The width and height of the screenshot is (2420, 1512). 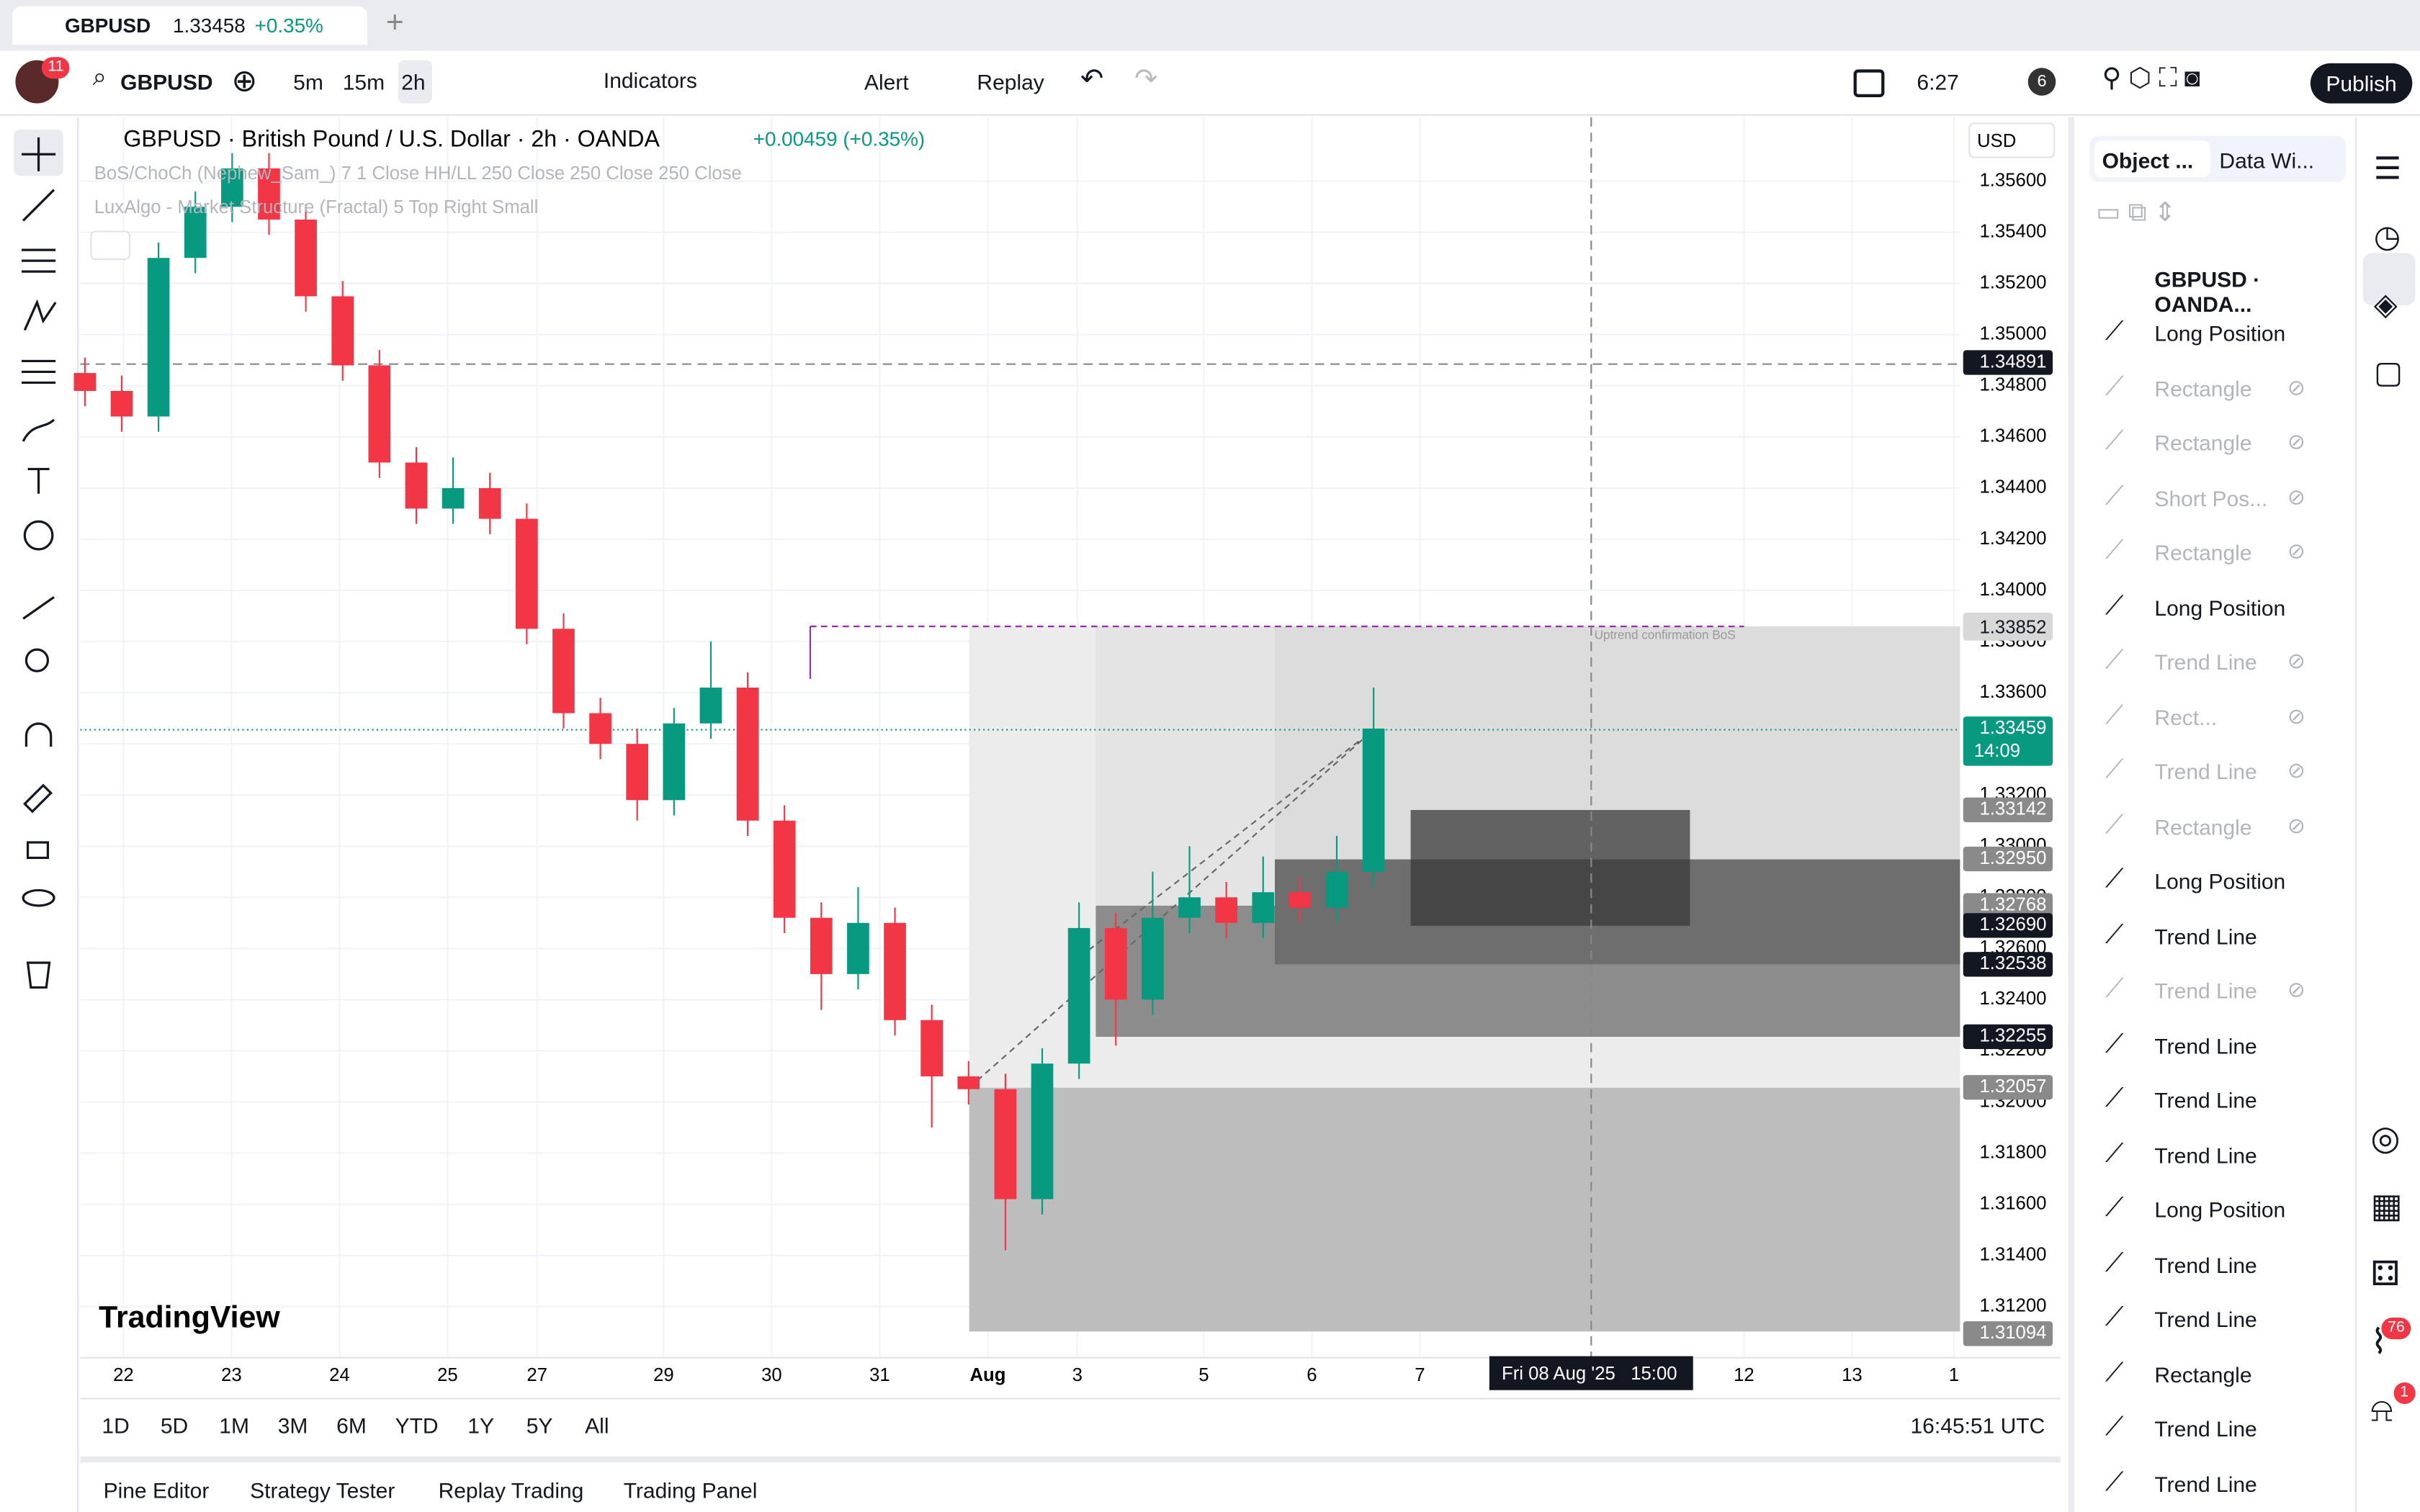 I want to click on sidebar-icons: ☰ ◷ ◈ ▢, so click(x=2388, y=272).